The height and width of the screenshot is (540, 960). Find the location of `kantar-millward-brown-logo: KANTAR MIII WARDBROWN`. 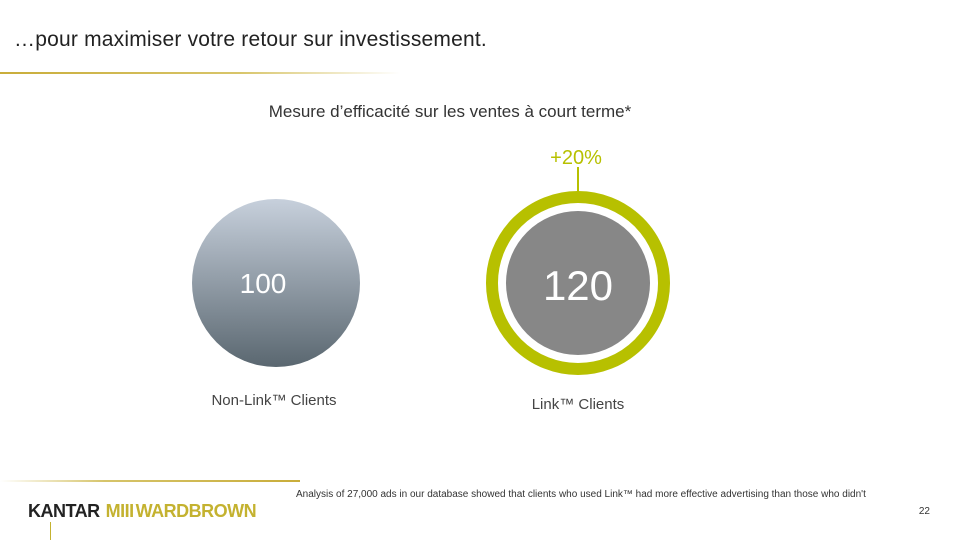

kantar-millward-brown-logo: KANTAR MIII WARDBROWN is located at coordinates (142, 511).